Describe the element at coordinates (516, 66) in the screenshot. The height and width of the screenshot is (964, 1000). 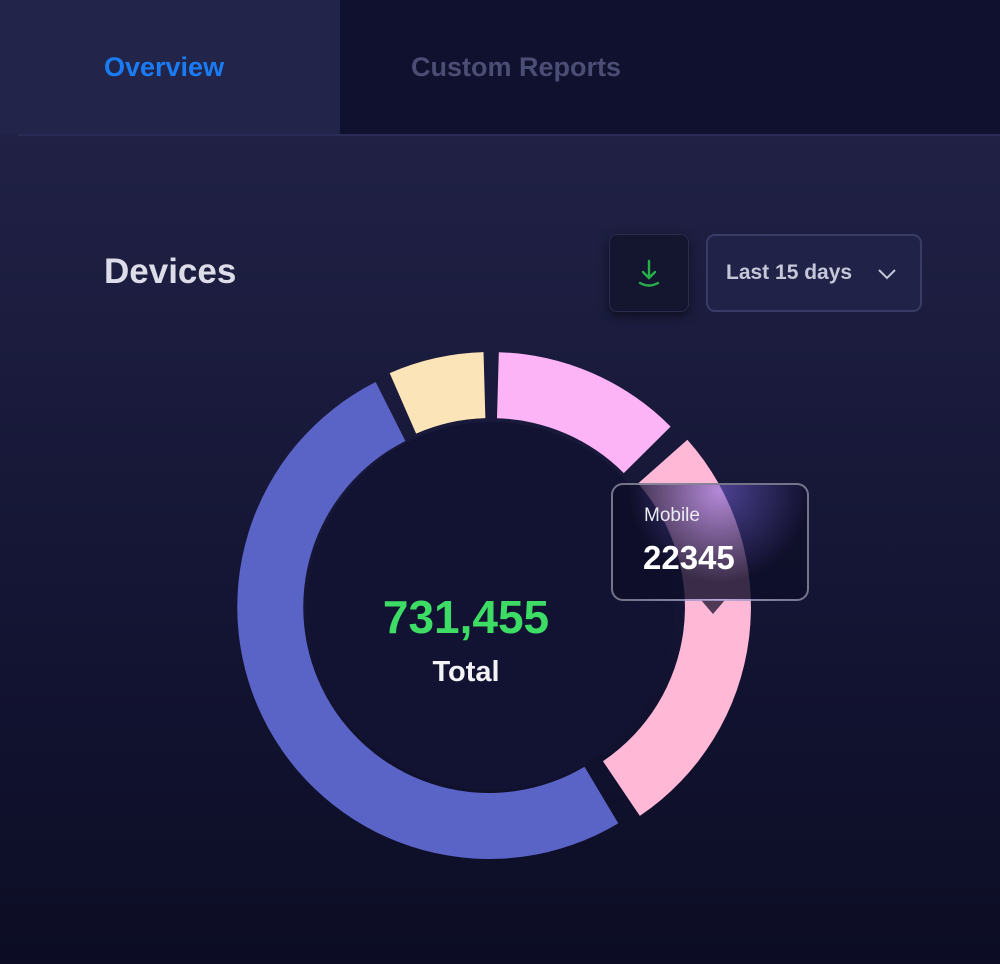
I see `tab-custom-reports-label: Custom Reports` at that location.